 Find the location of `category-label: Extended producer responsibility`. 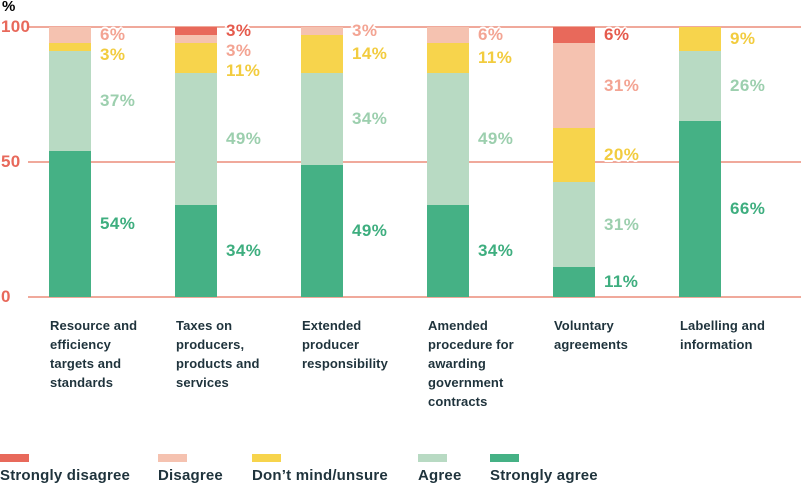

category-label: Extended producer responsibility is located at coordinates (345, 344).